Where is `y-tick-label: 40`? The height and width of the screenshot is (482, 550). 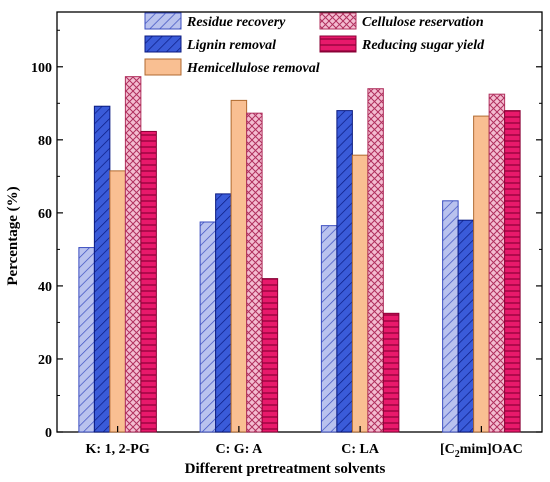 y-tick-label: 40 is located at coordinates (45, 287).